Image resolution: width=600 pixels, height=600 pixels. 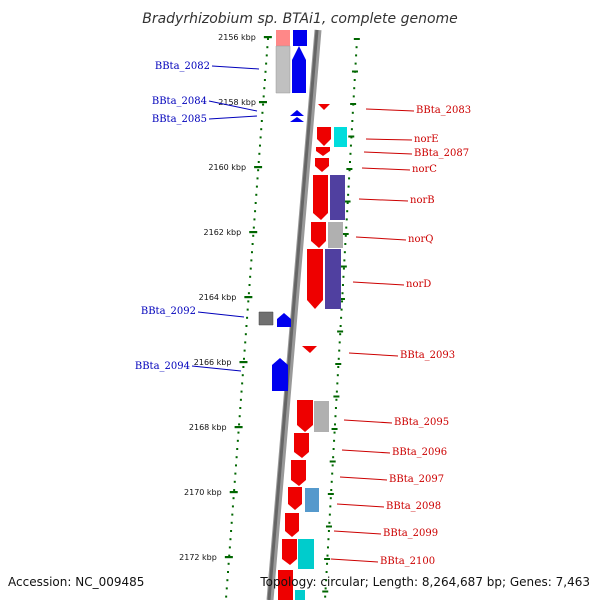 What do you see at coordinates (422, 200) in the screenshot?
I see `reverse-gene-label: norB` at bounding box center [422, 200].